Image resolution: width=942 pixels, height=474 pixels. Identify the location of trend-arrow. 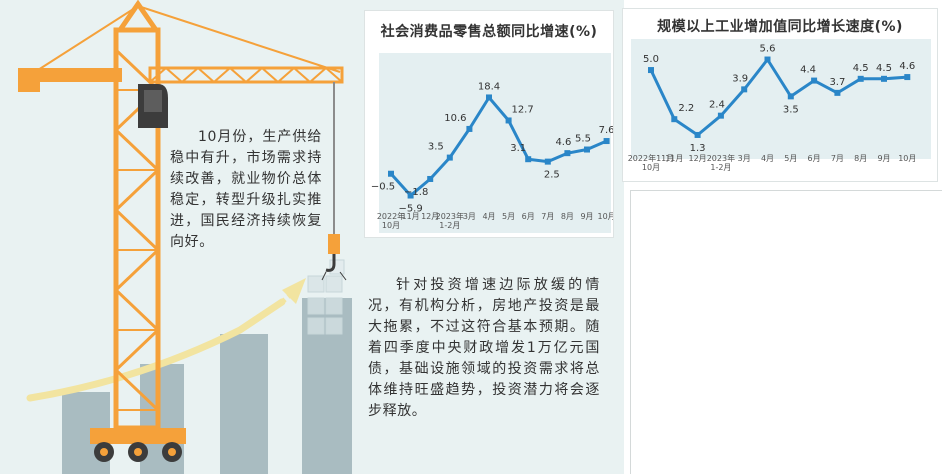
(156, 350).